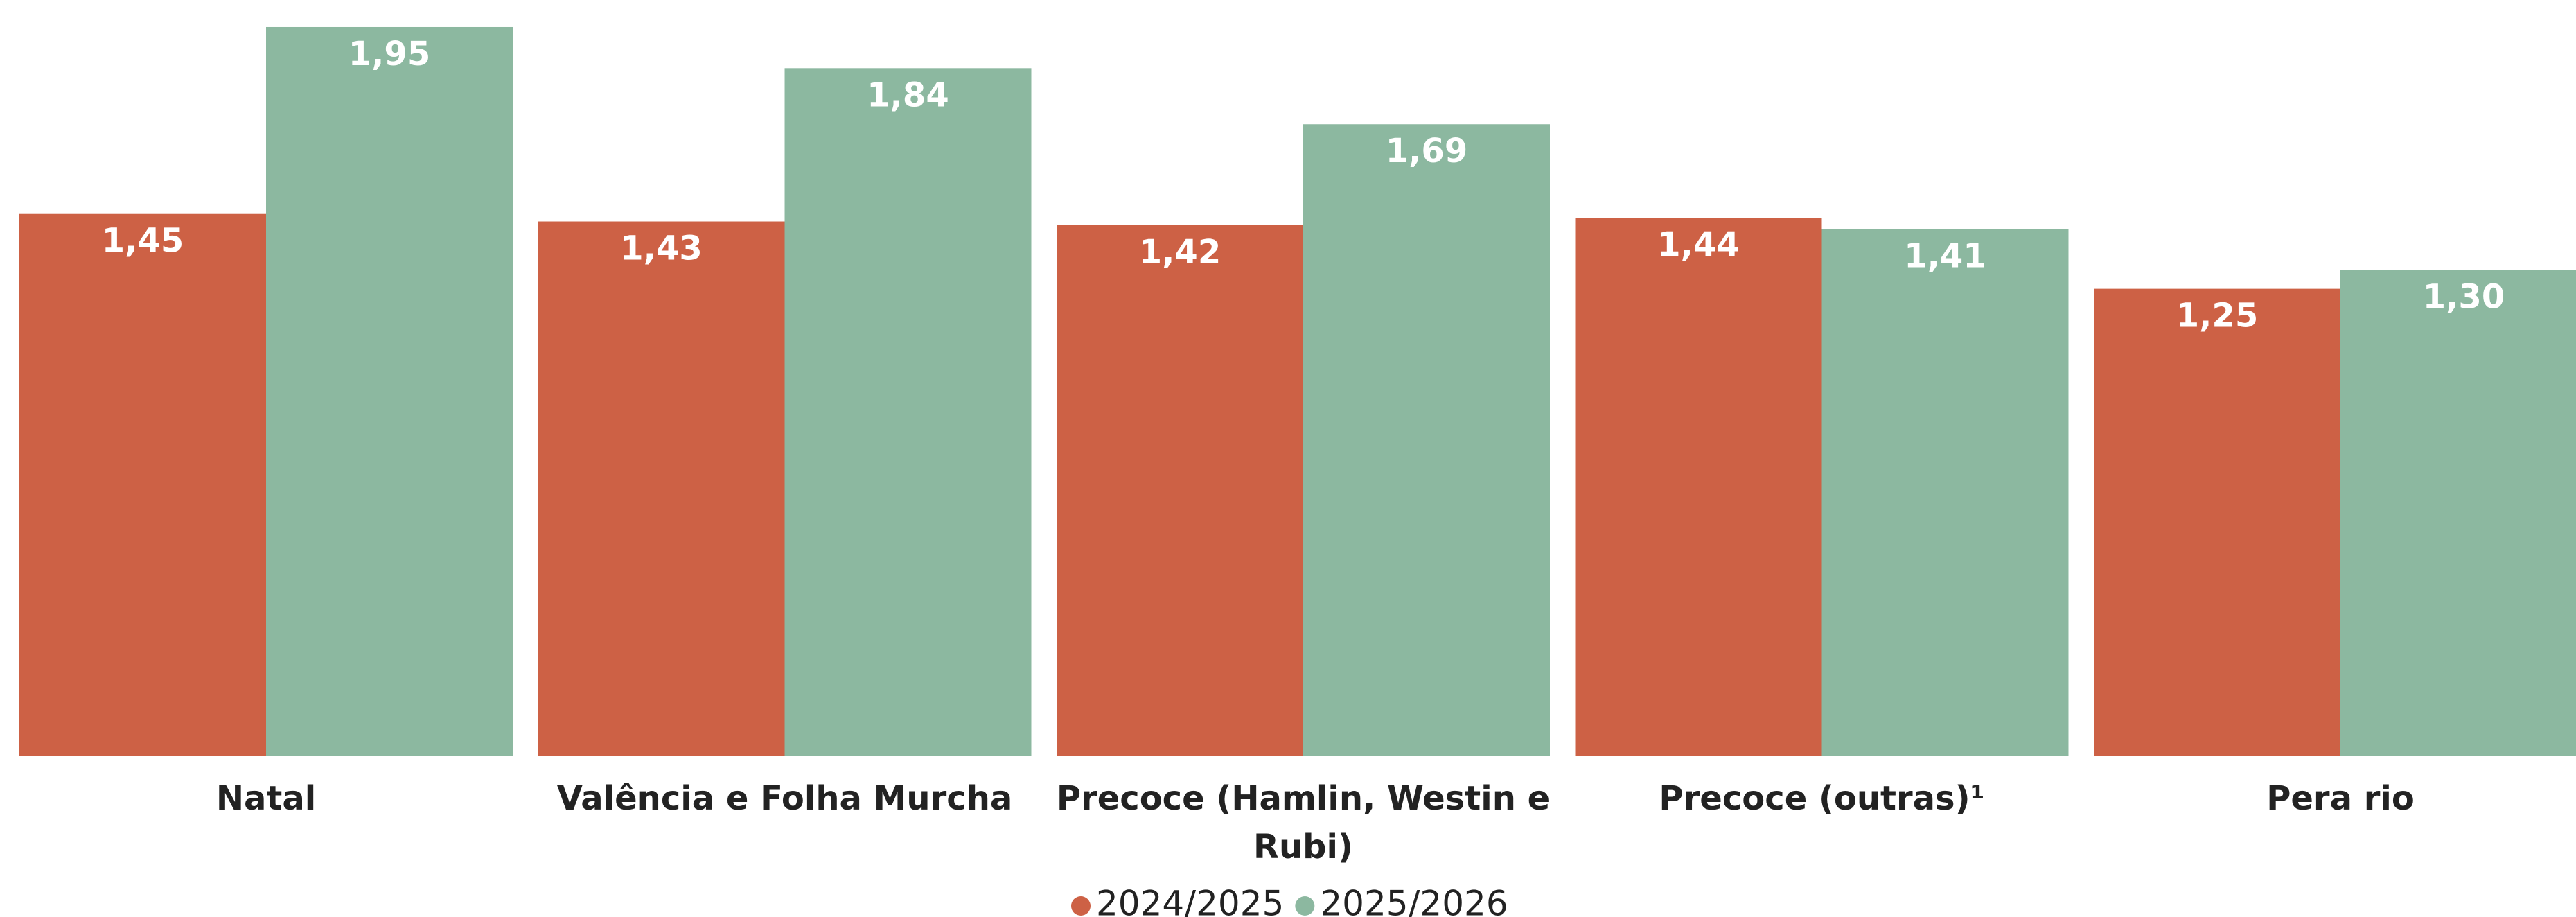 The image size is (2576, 917). I want to click on data-label: 1,44, so click(1698, 245).